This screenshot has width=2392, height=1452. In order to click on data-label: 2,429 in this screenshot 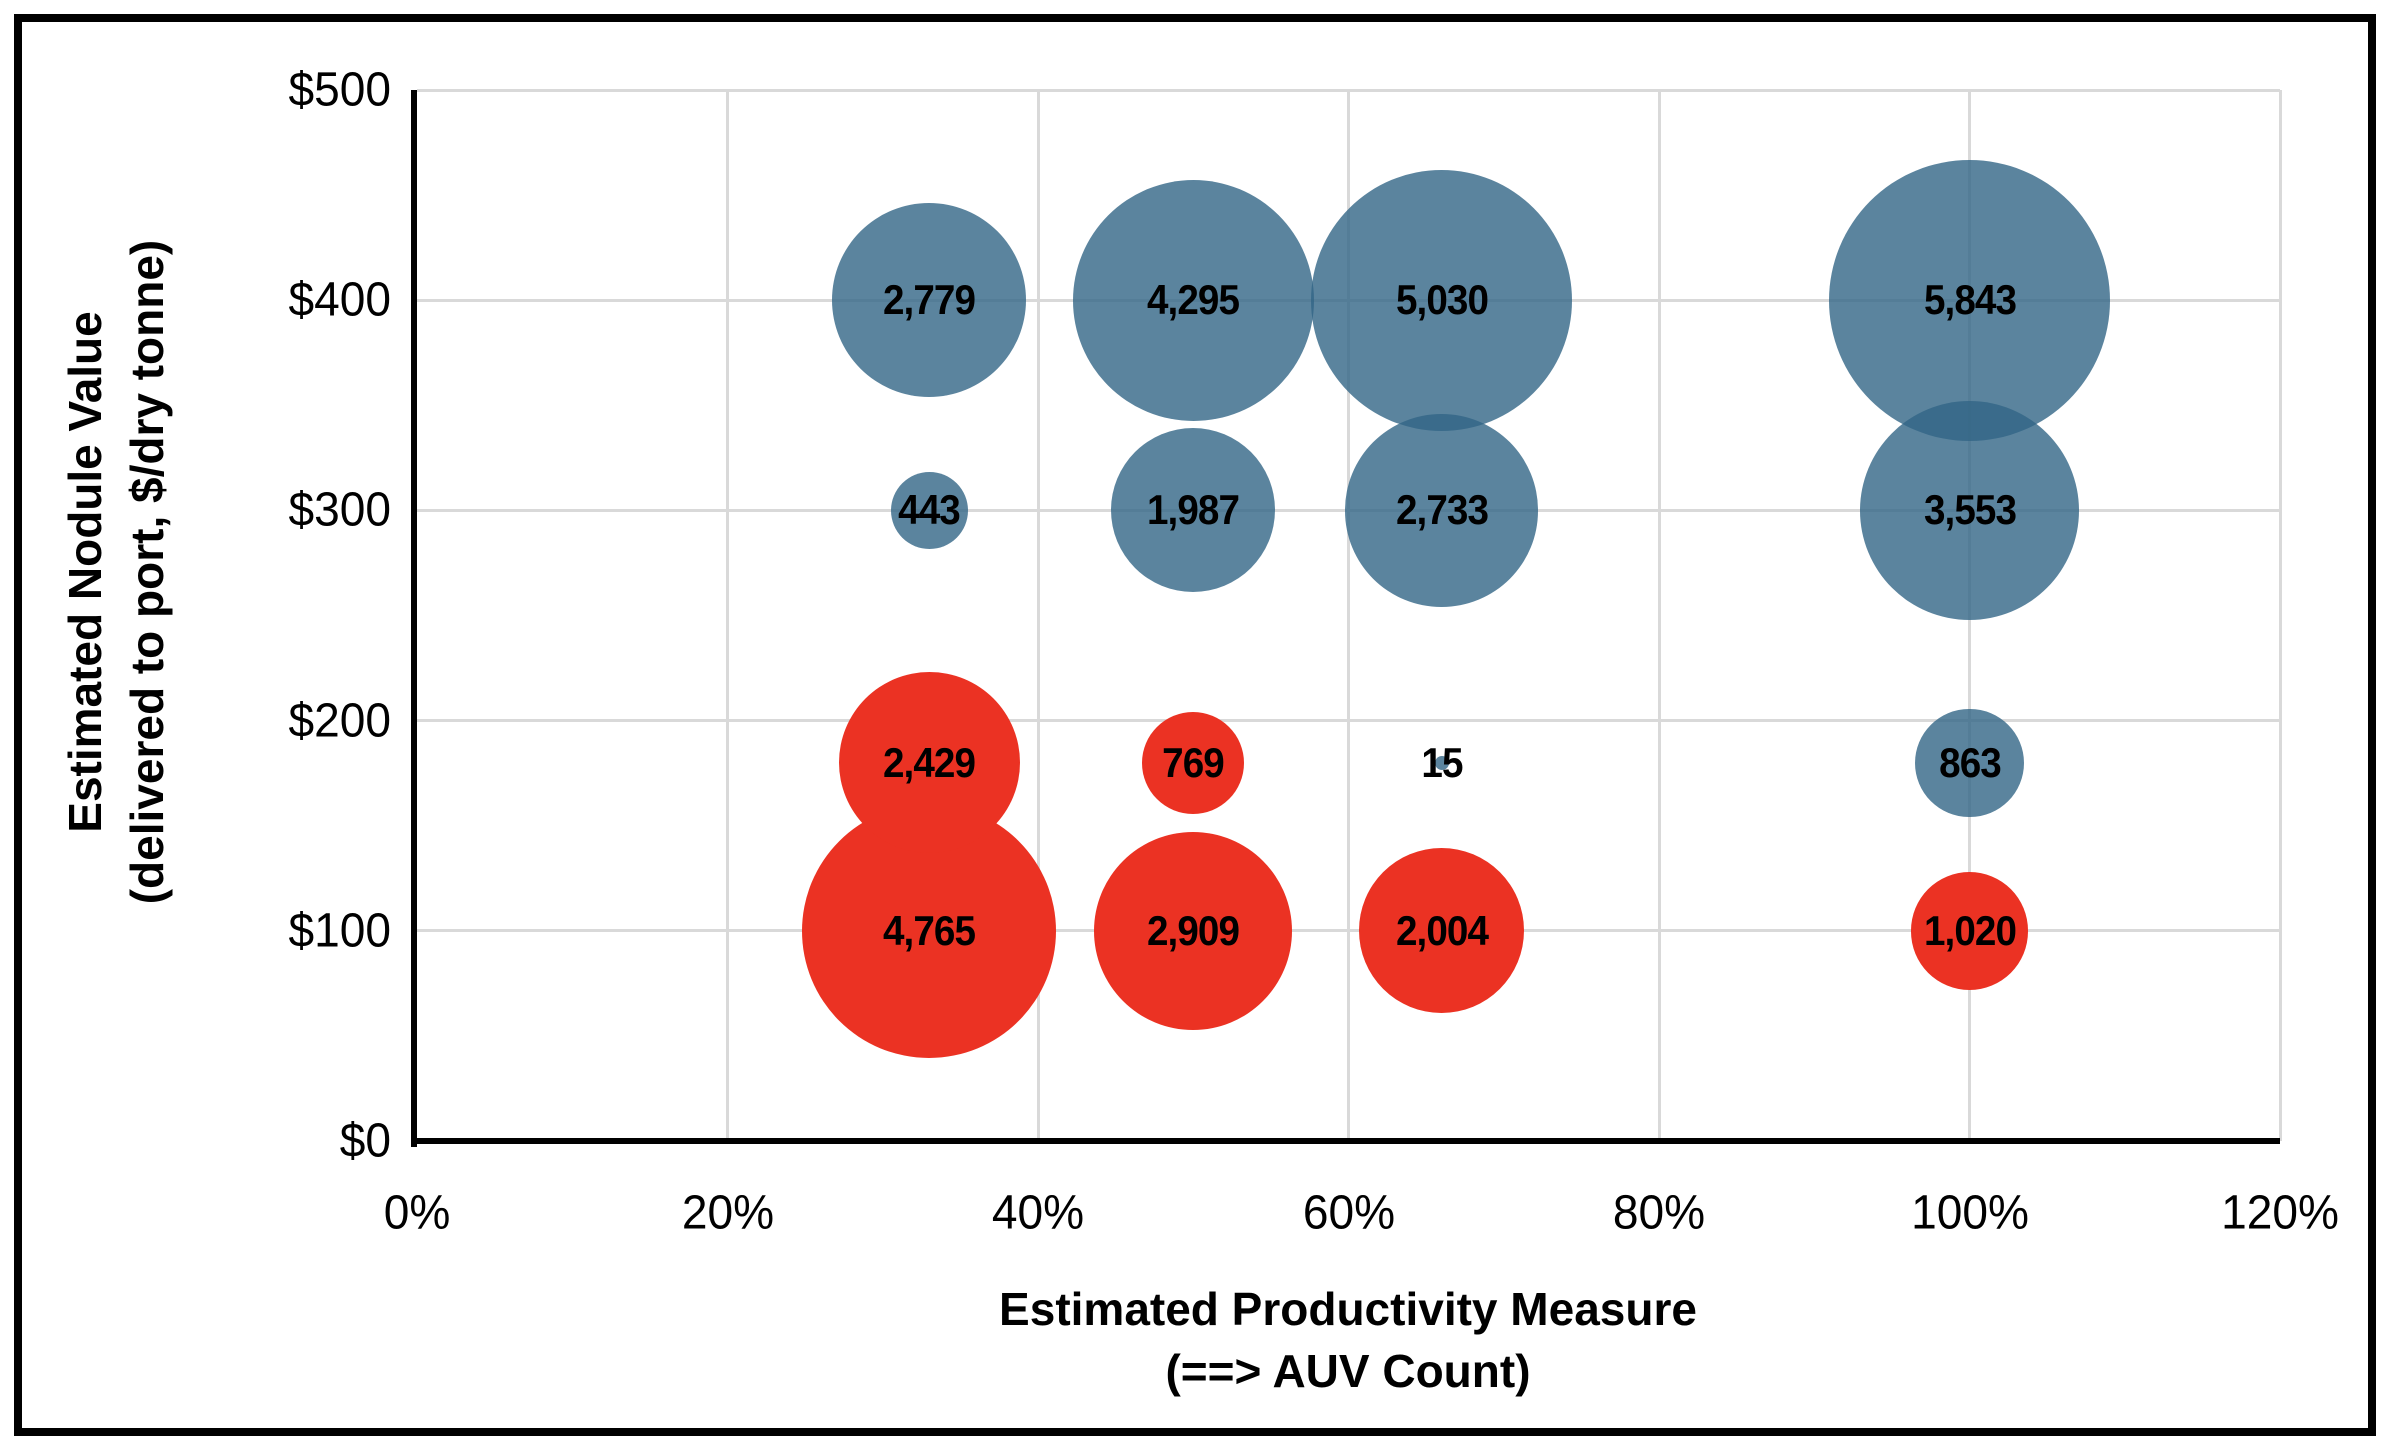, I will do `click(929, 762)`.